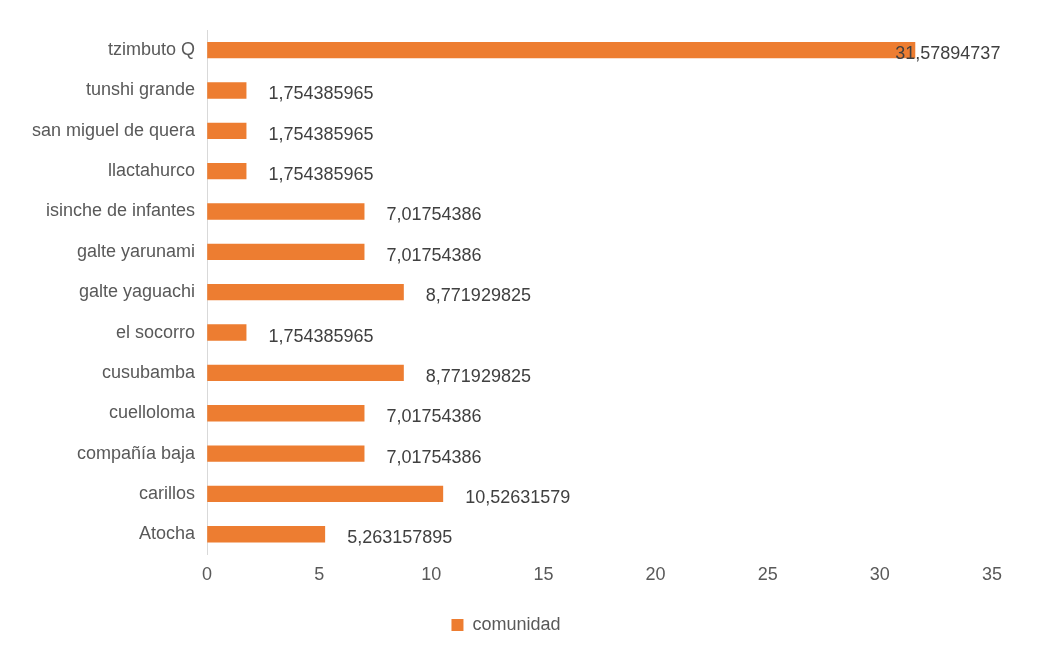 This screenshot has height=659, width=1037. Describe the element at coordinates (655, 574) in the screenshot. I see `x-tick-label: 20` at that location.